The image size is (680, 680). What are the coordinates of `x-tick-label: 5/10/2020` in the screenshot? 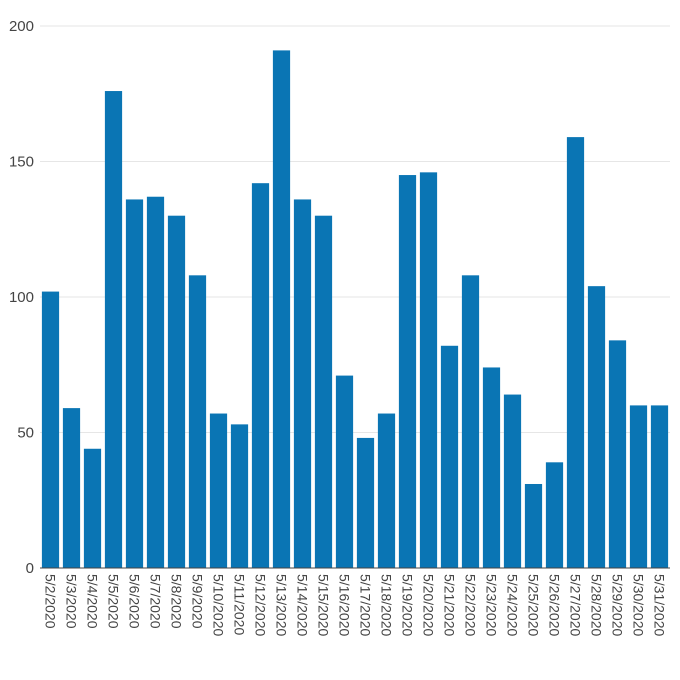 It's located at (219, 605).